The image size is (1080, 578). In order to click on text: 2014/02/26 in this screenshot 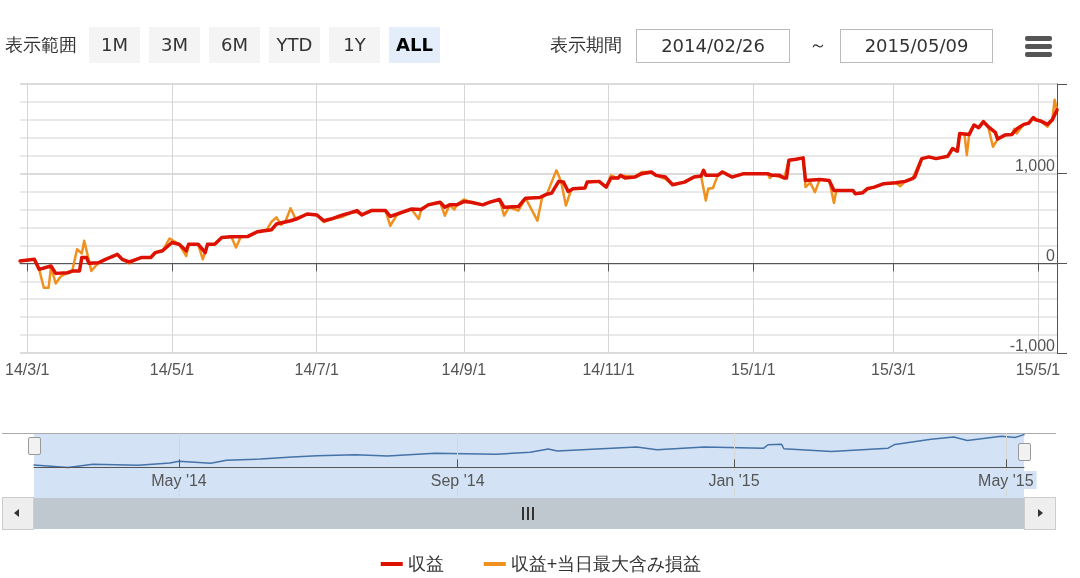, I will do `click(713, 46)`.